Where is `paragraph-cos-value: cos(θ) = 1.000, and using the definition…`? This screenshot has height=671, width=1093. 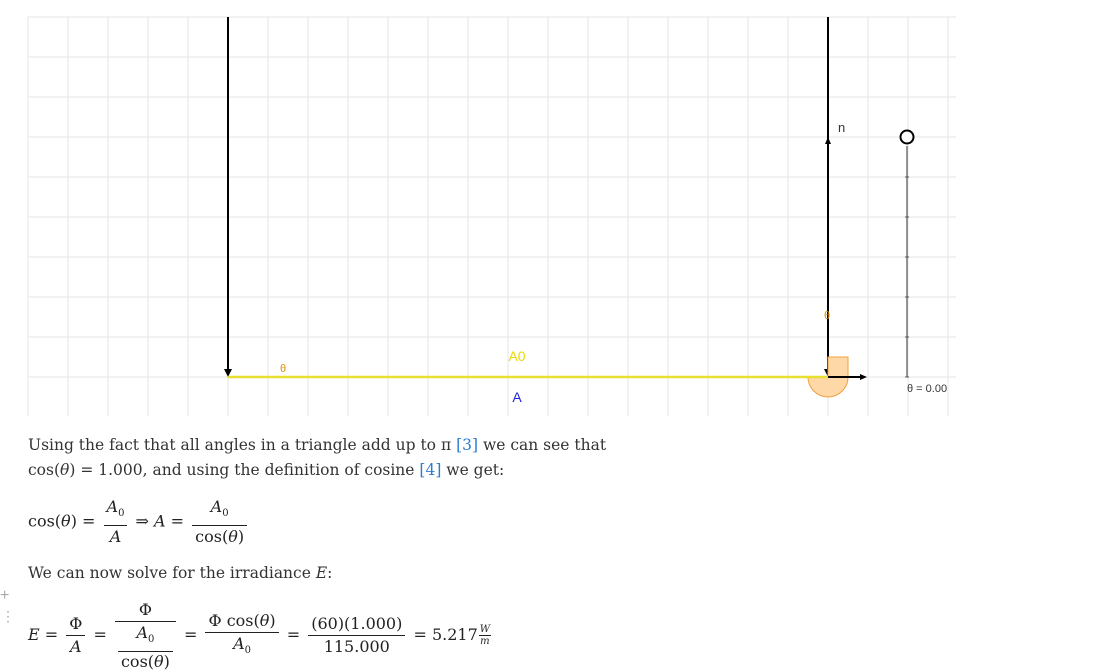
paragraph-cos-value: cos(θ) = 1.000, and using the definition… is located at coordinates (266, 470).